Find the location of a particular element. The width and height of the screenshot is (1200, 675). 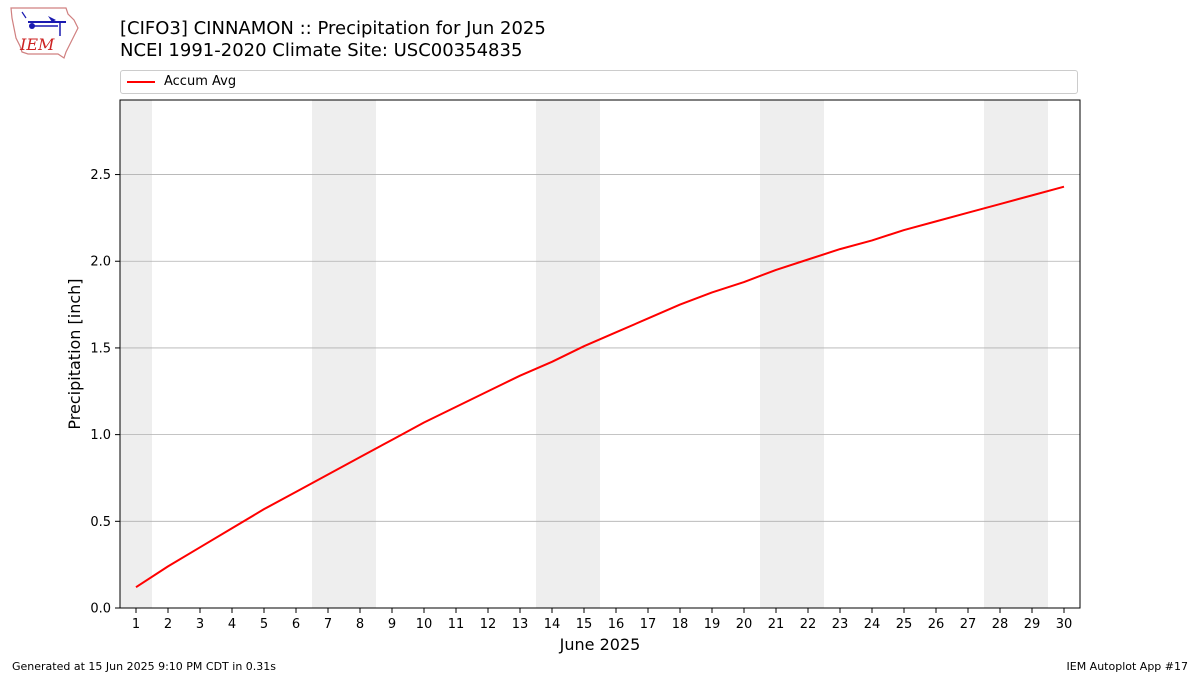

x-tick-label-26: 26 is located at coordinates (936, 624).